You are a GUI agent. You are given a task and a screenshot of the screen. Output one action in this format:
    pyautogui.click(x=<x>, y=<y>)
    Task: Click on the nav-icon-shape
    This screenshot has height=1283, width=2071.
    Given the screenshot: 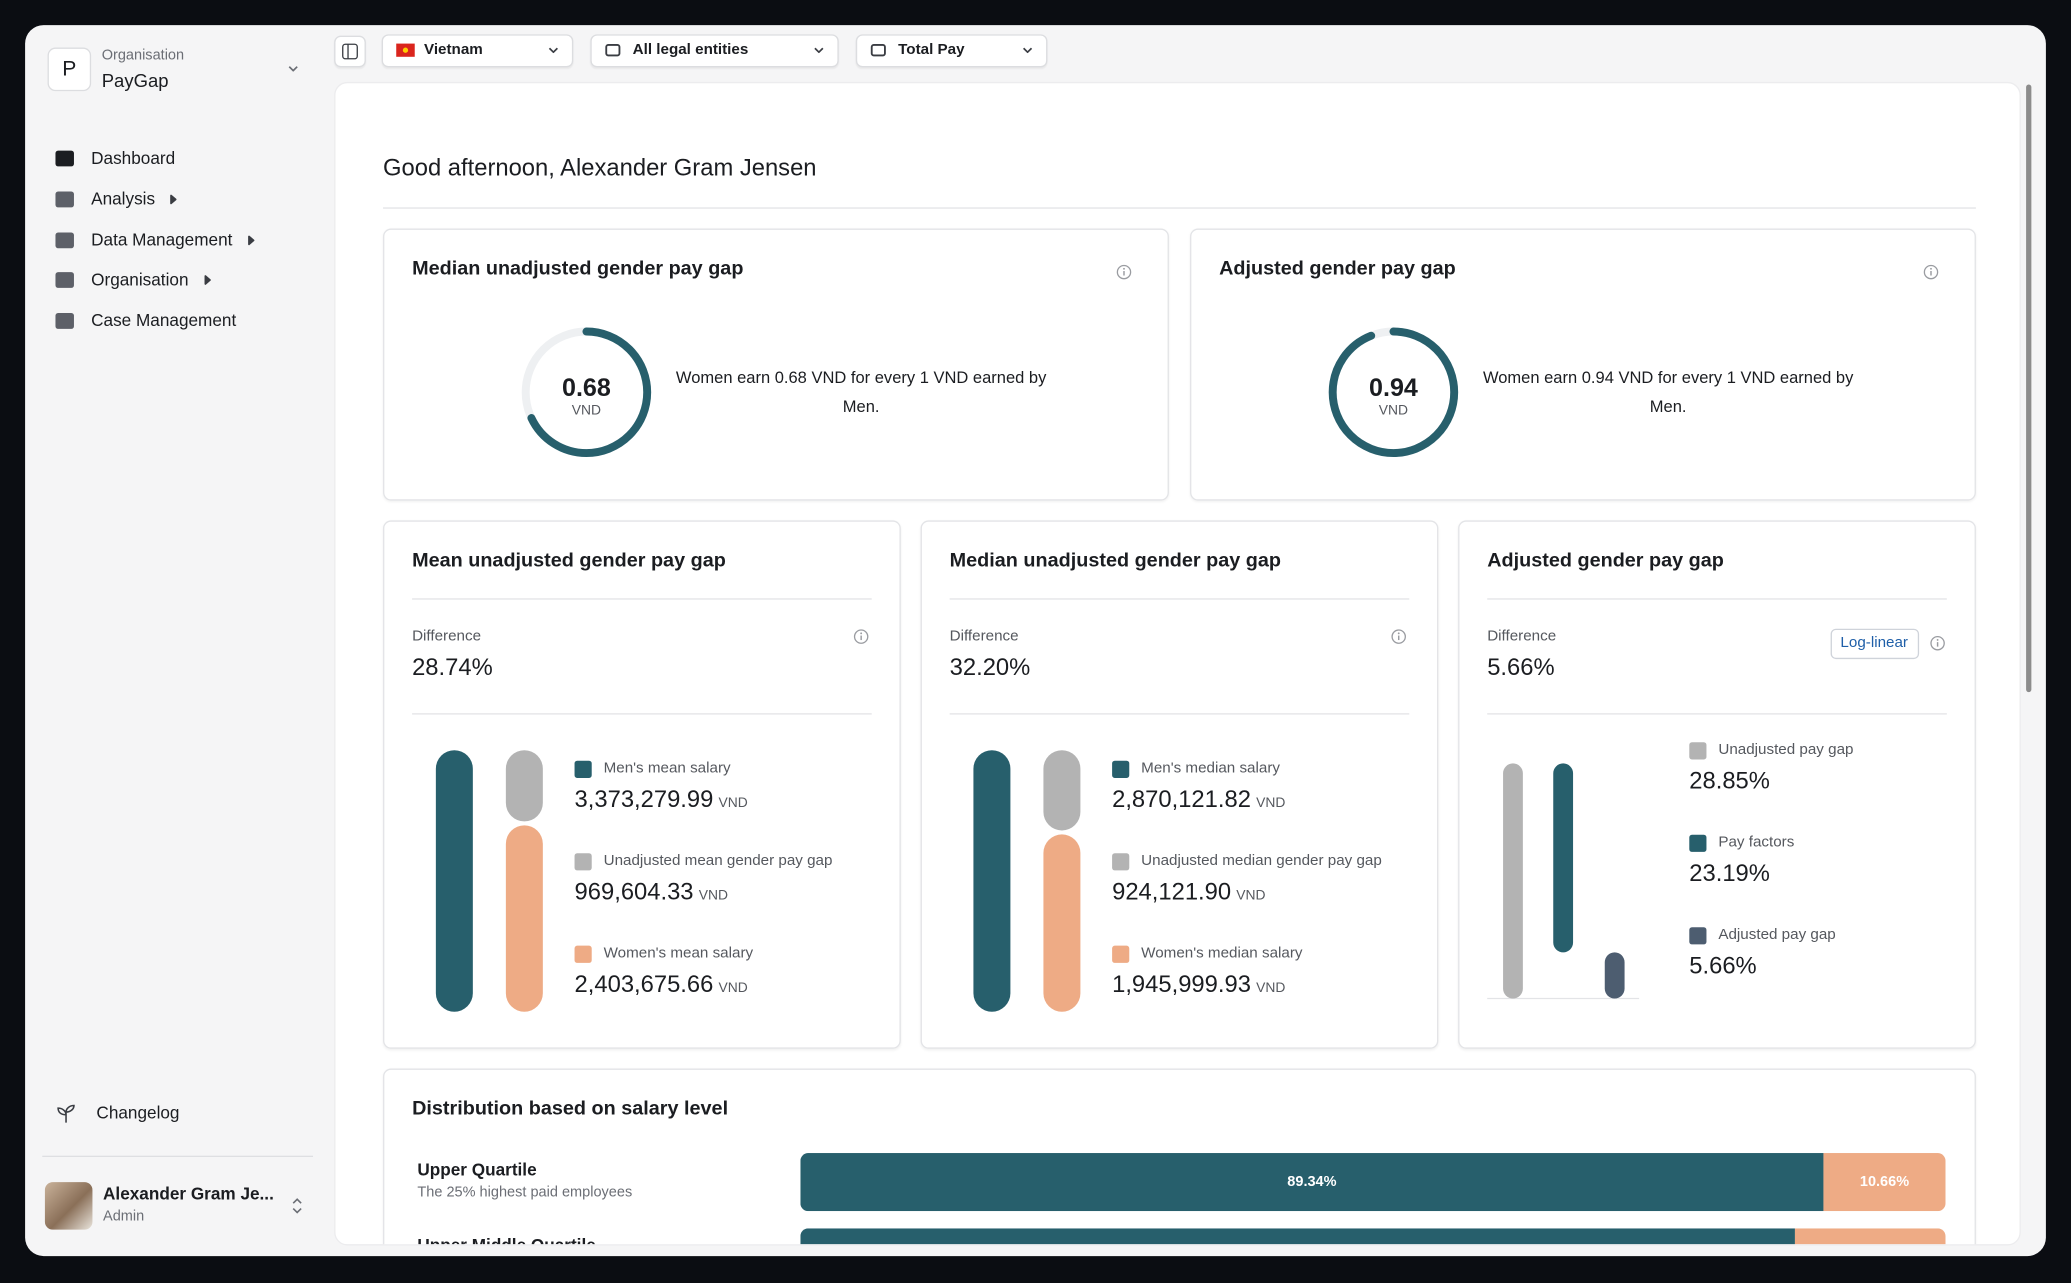 What is the action you would take?
    pyautogui.click(x=64, y=321)
    